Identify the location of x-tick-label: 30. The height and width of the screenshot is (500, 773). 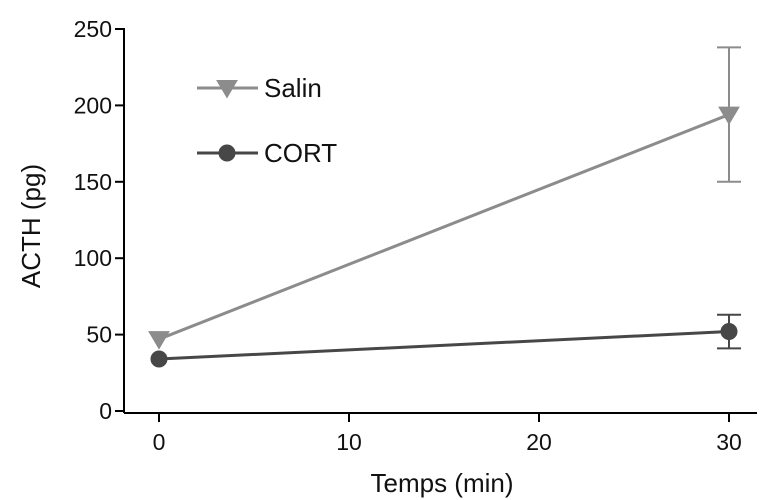
(729, 442).